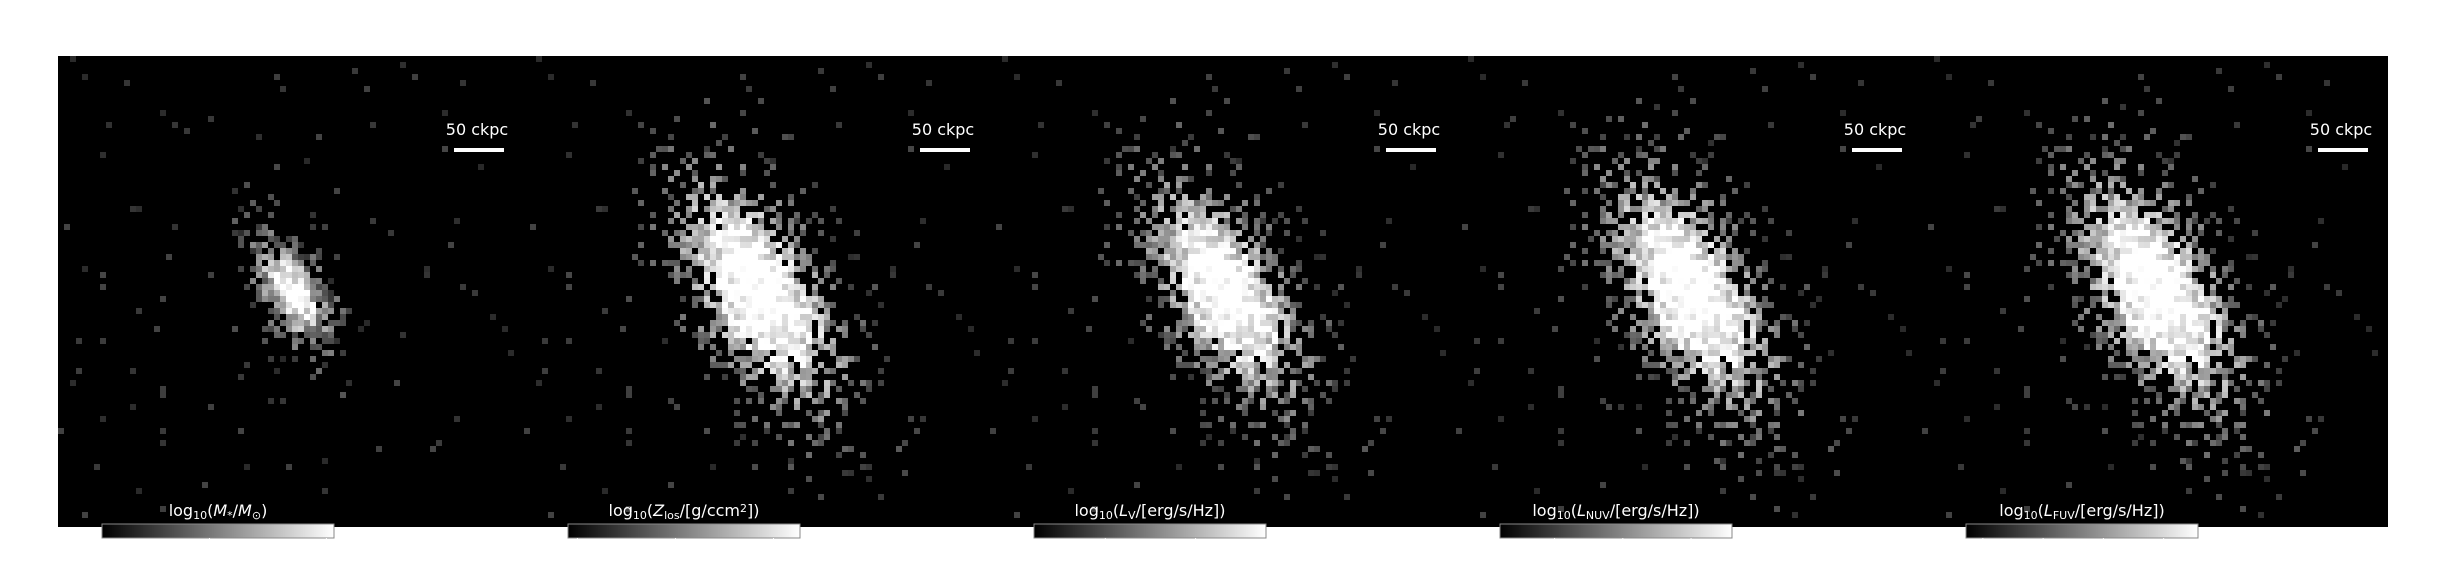 Image resolution: width=2444 pixels, height=584 pixels. What do you see at coordinates (1181, 510) in the screenshot?
I see `label-part: /[erg/s/Hz])` at bounding box center [1181, 510].